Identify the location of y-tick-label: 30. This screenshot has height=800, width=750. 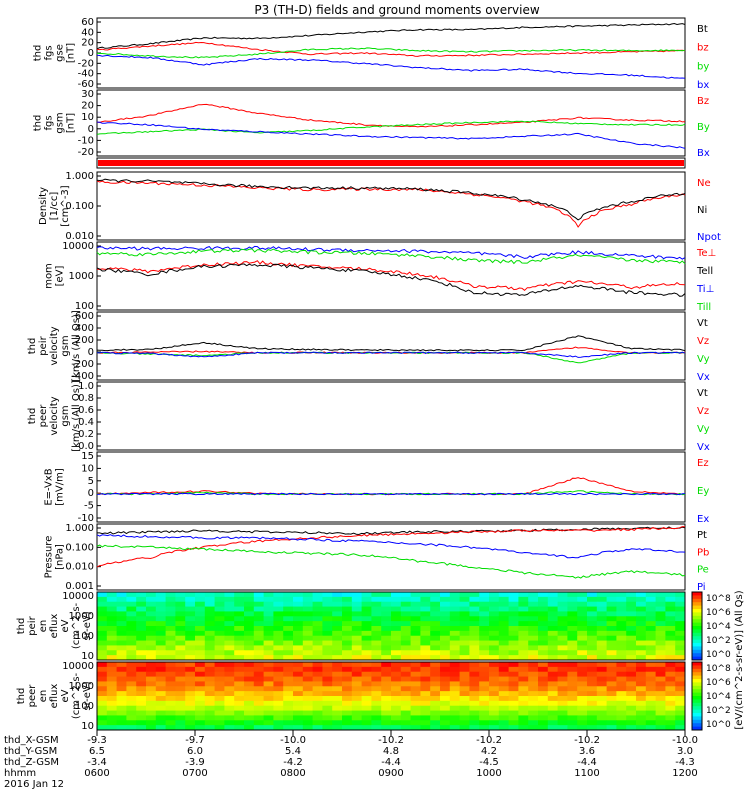
(87, 94).